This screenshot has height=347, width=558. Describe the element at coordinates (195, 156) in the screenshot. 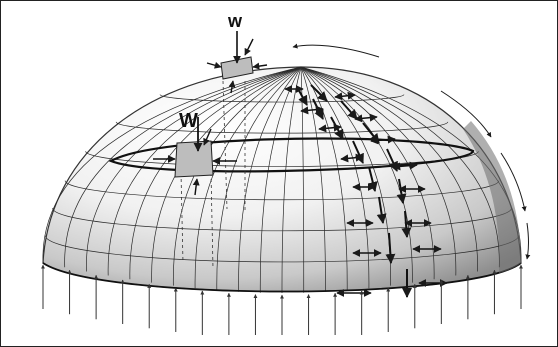

I see `middle-element-panel` at that location.